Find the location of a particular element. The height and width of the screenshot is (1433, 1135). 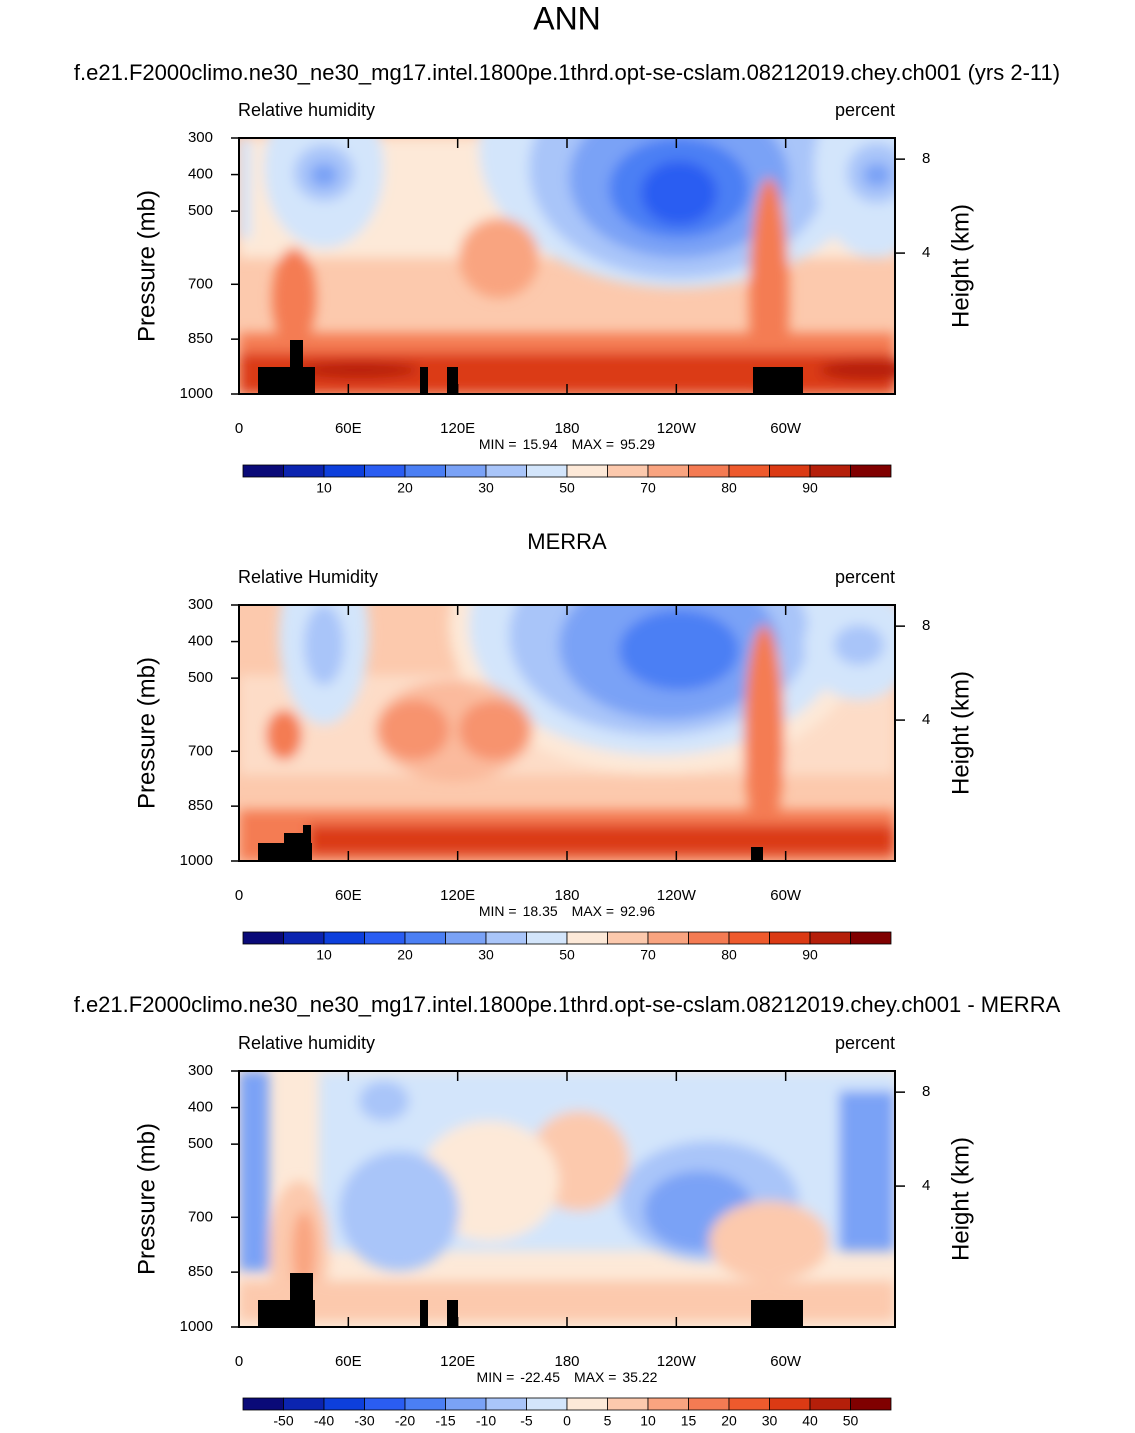

page-title: ANN is located at coordinates (567, 18).